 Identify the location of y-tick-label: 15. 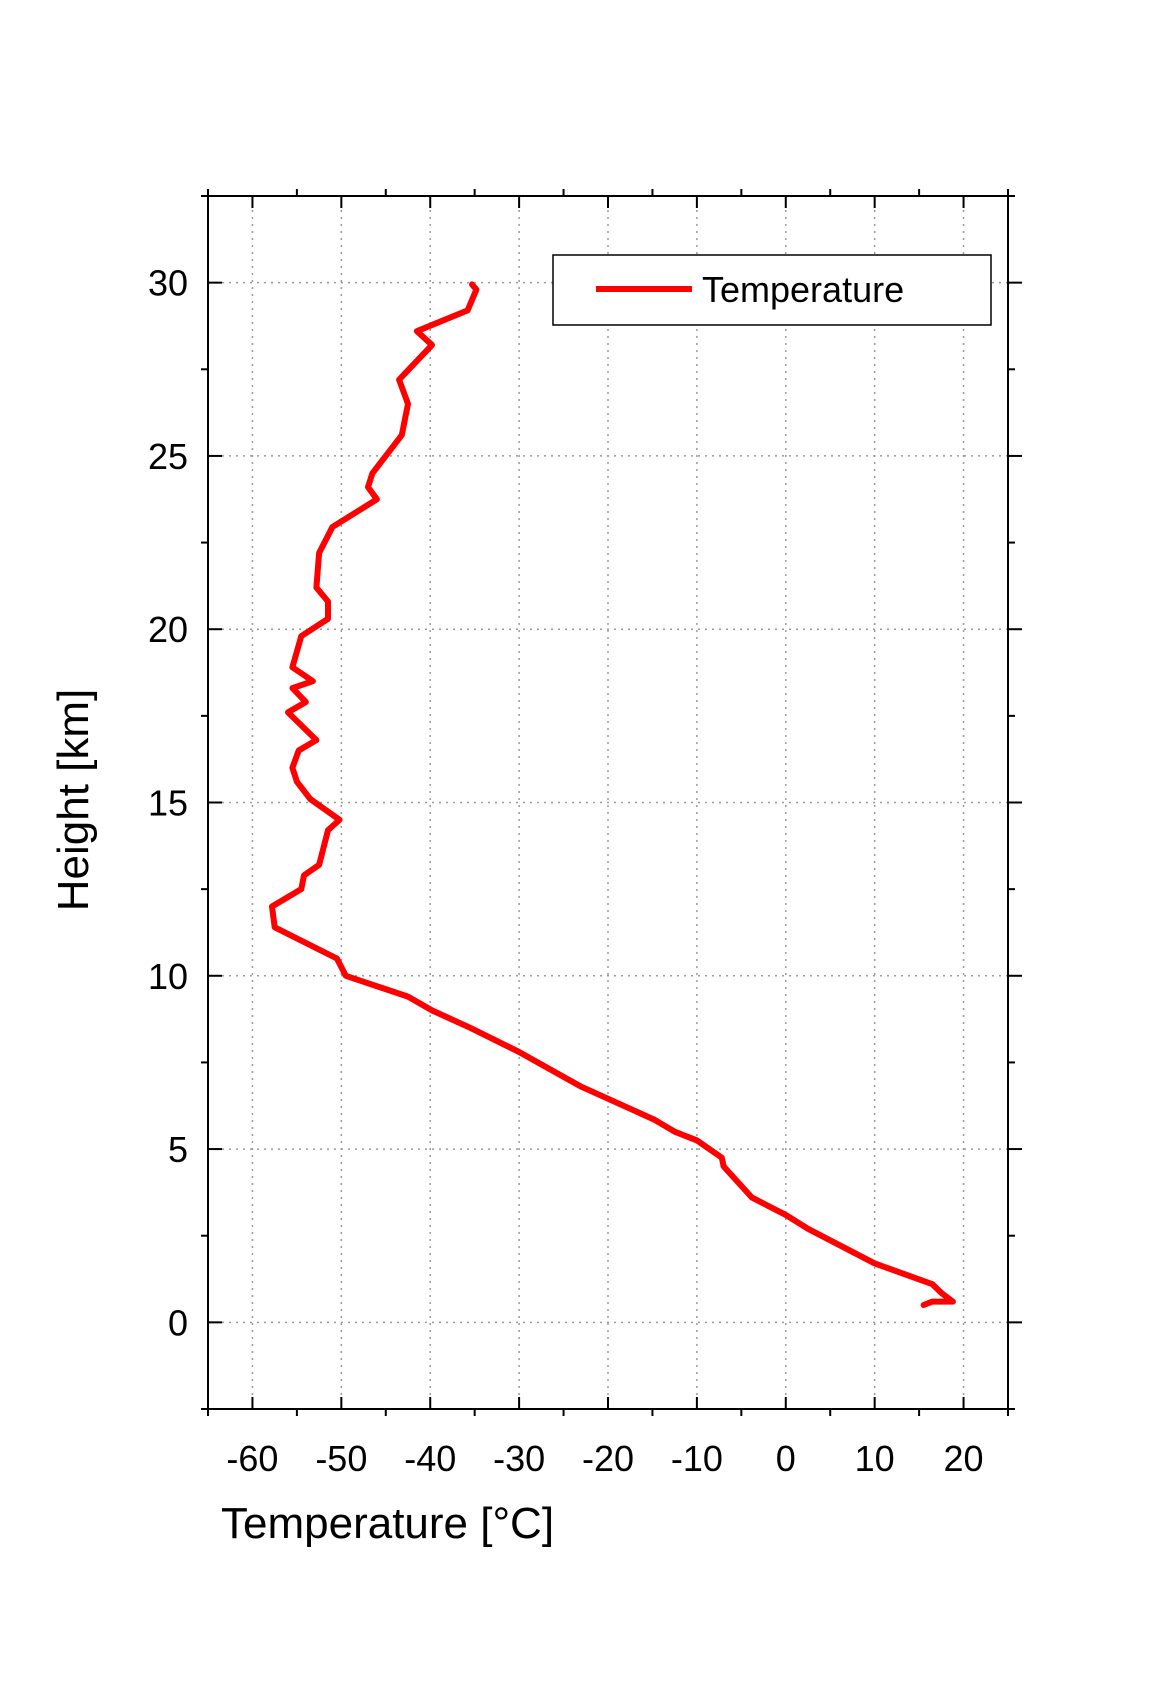
(168, 803).